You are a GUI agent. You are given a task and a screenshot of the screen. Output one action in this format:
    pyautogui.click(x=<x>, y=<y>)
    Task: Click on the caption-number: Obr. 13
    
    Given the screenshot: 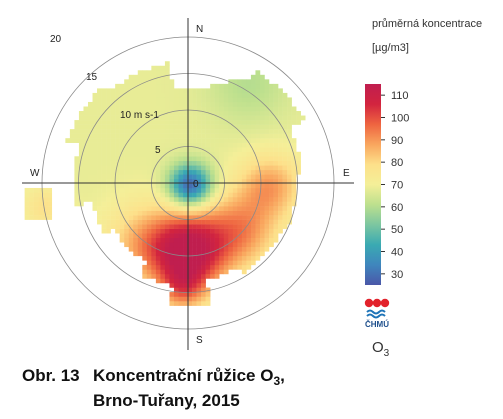 What is the action you would take?
    pyautogui.click(x=51, y=375)
    